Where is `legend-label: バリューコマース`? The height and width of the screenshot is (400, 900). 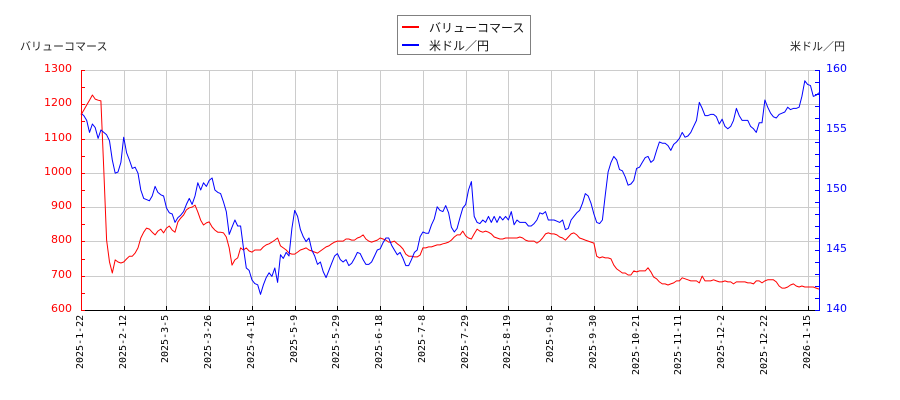 legend-label: バリューコマース is located at coordinates (477, 28).